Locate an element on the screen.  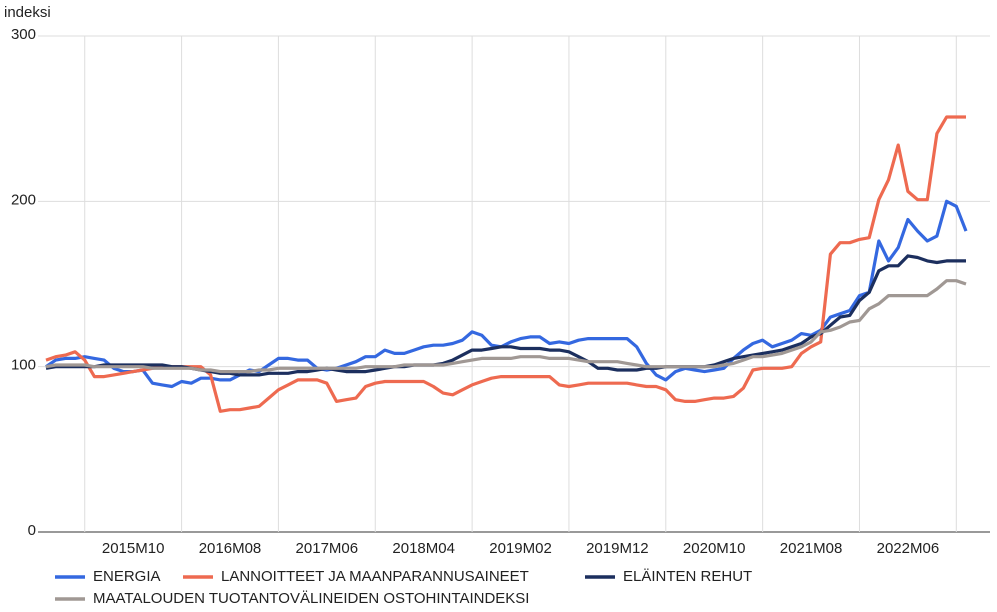
data-line is located at coordinates (506, 326).